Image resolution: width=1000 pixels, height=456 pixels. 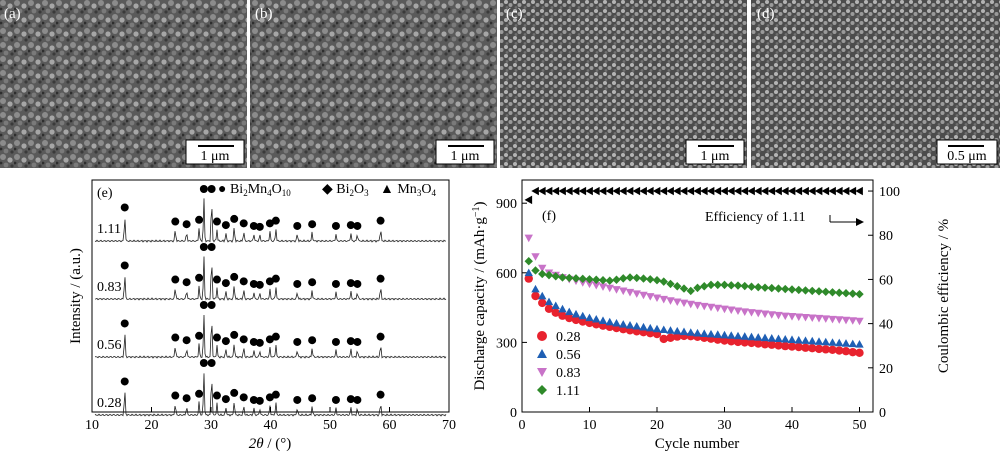 What do you see at coordinates (715, 156) in the screenshot?
I see `scale-label: 1 μm` at bounding box center [715, 156].